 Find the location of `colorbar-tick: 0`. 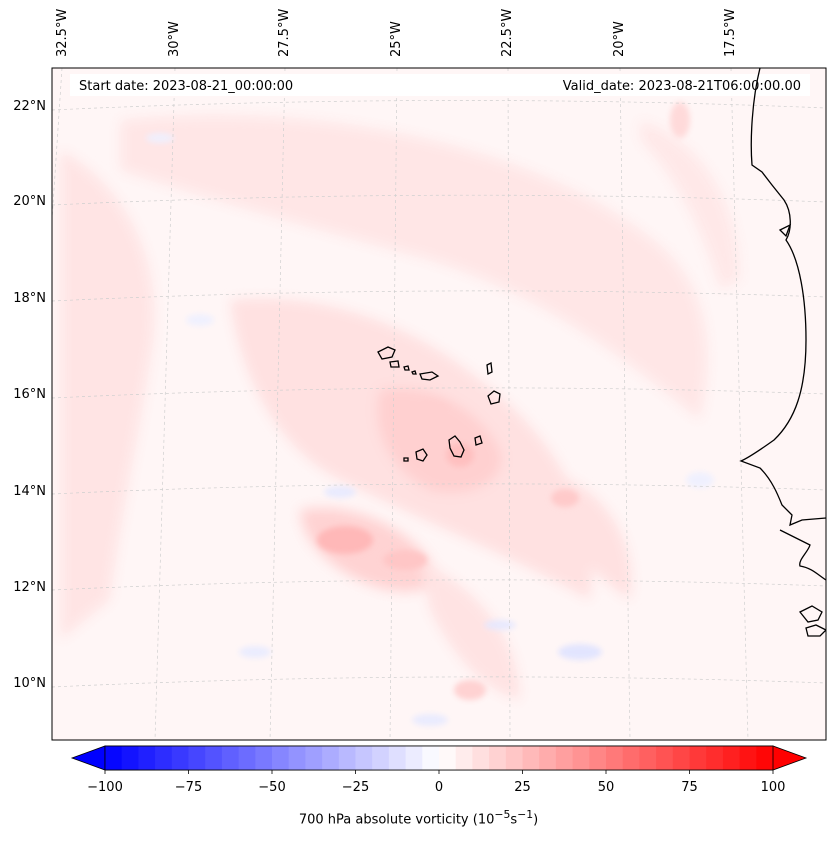

colorbar-tick: 0 is located at coordinates (439, 787).